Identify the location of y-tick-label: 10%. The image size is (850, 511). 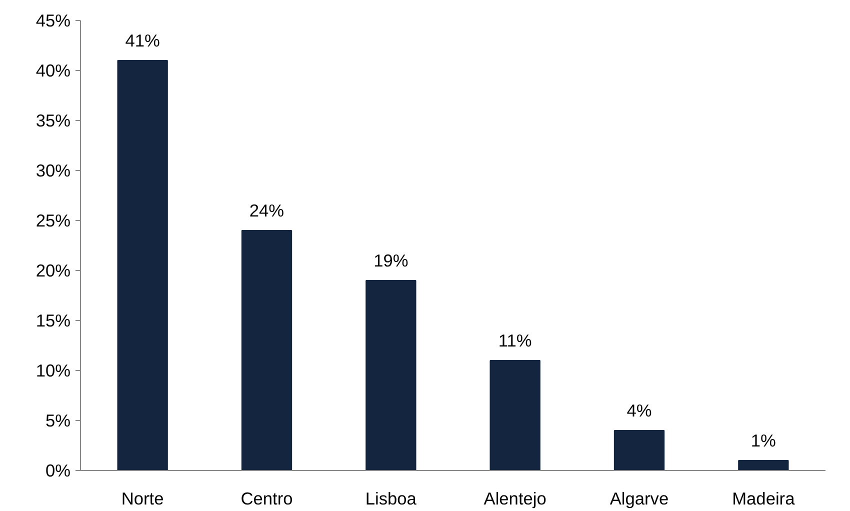
(53, 370).